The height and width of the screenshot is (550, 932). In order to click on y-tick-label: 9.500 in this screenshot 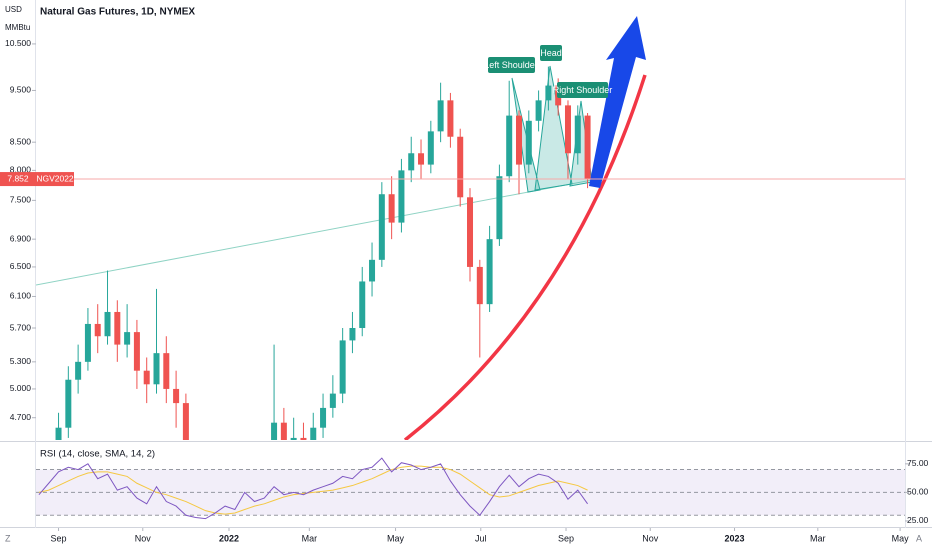, I will do `click(21, 90)`.